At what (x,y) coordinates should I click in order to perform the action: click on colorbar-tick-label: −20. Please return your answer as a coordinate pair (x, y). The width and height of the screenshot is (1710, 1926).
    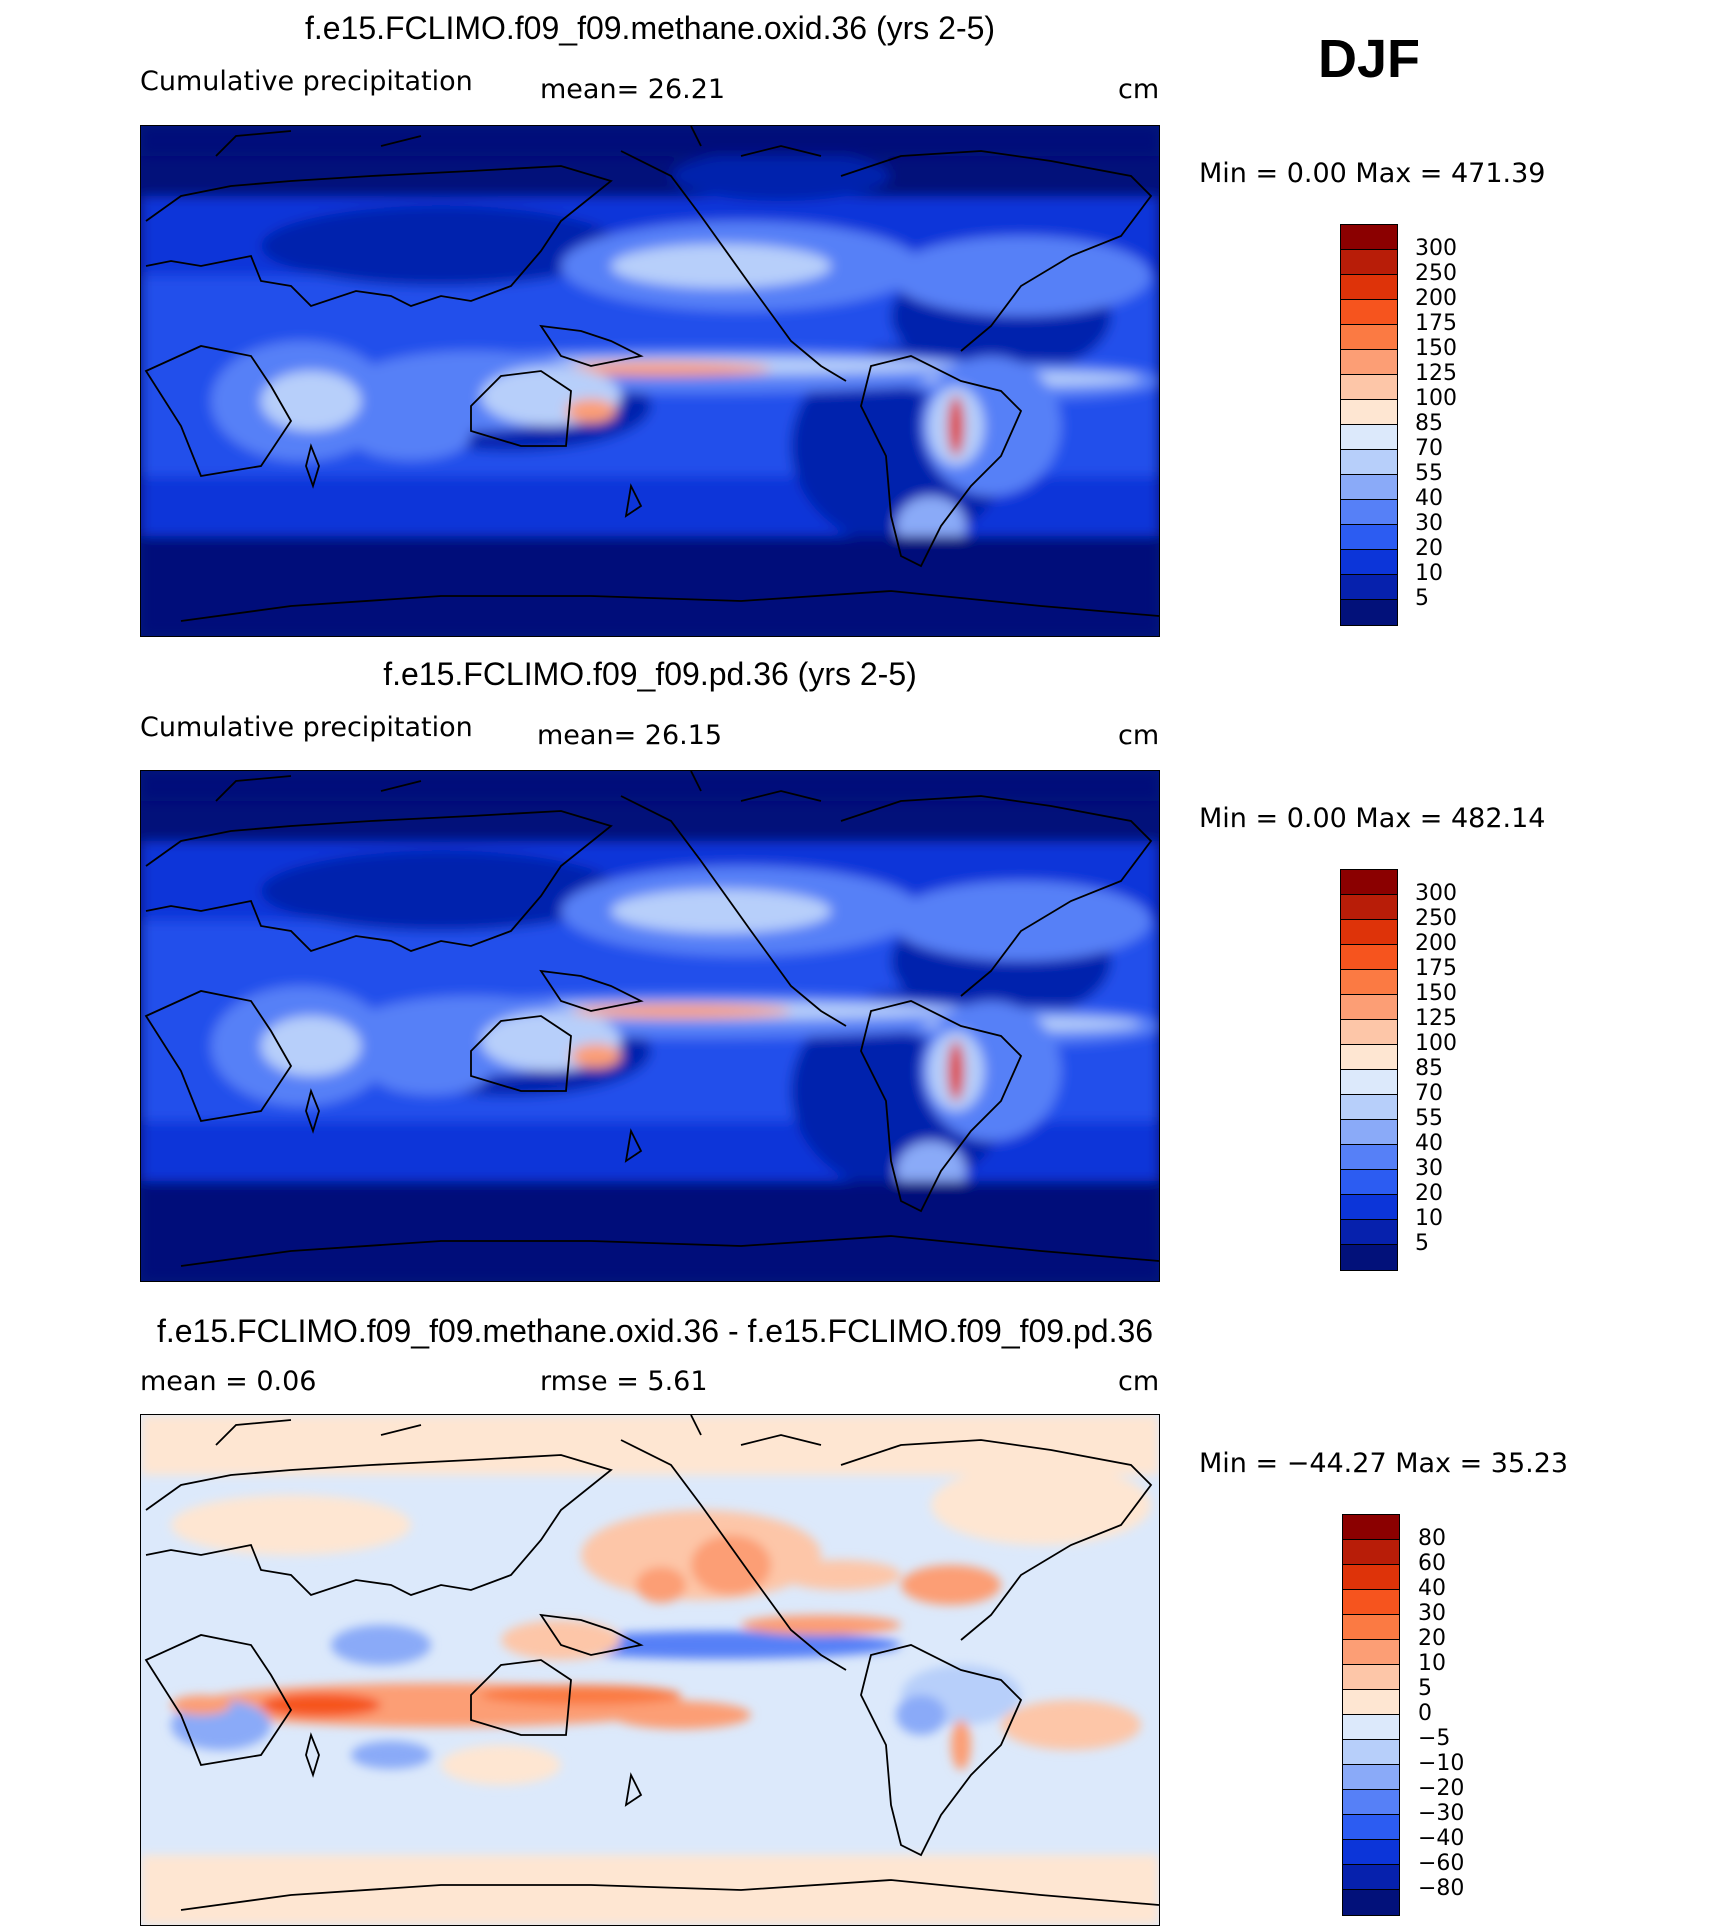
    Looking at the image, I should click on (1441, 1788).